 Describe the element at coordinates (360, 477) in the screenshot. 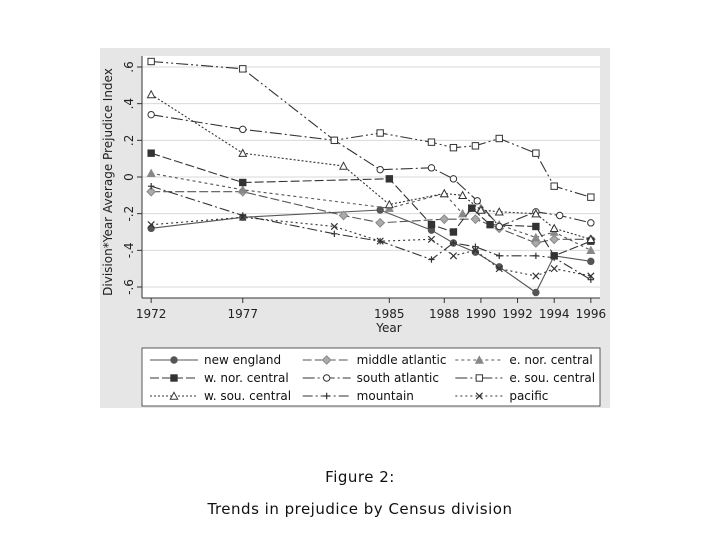

I see `figure-label: Figure 2:` at that location.